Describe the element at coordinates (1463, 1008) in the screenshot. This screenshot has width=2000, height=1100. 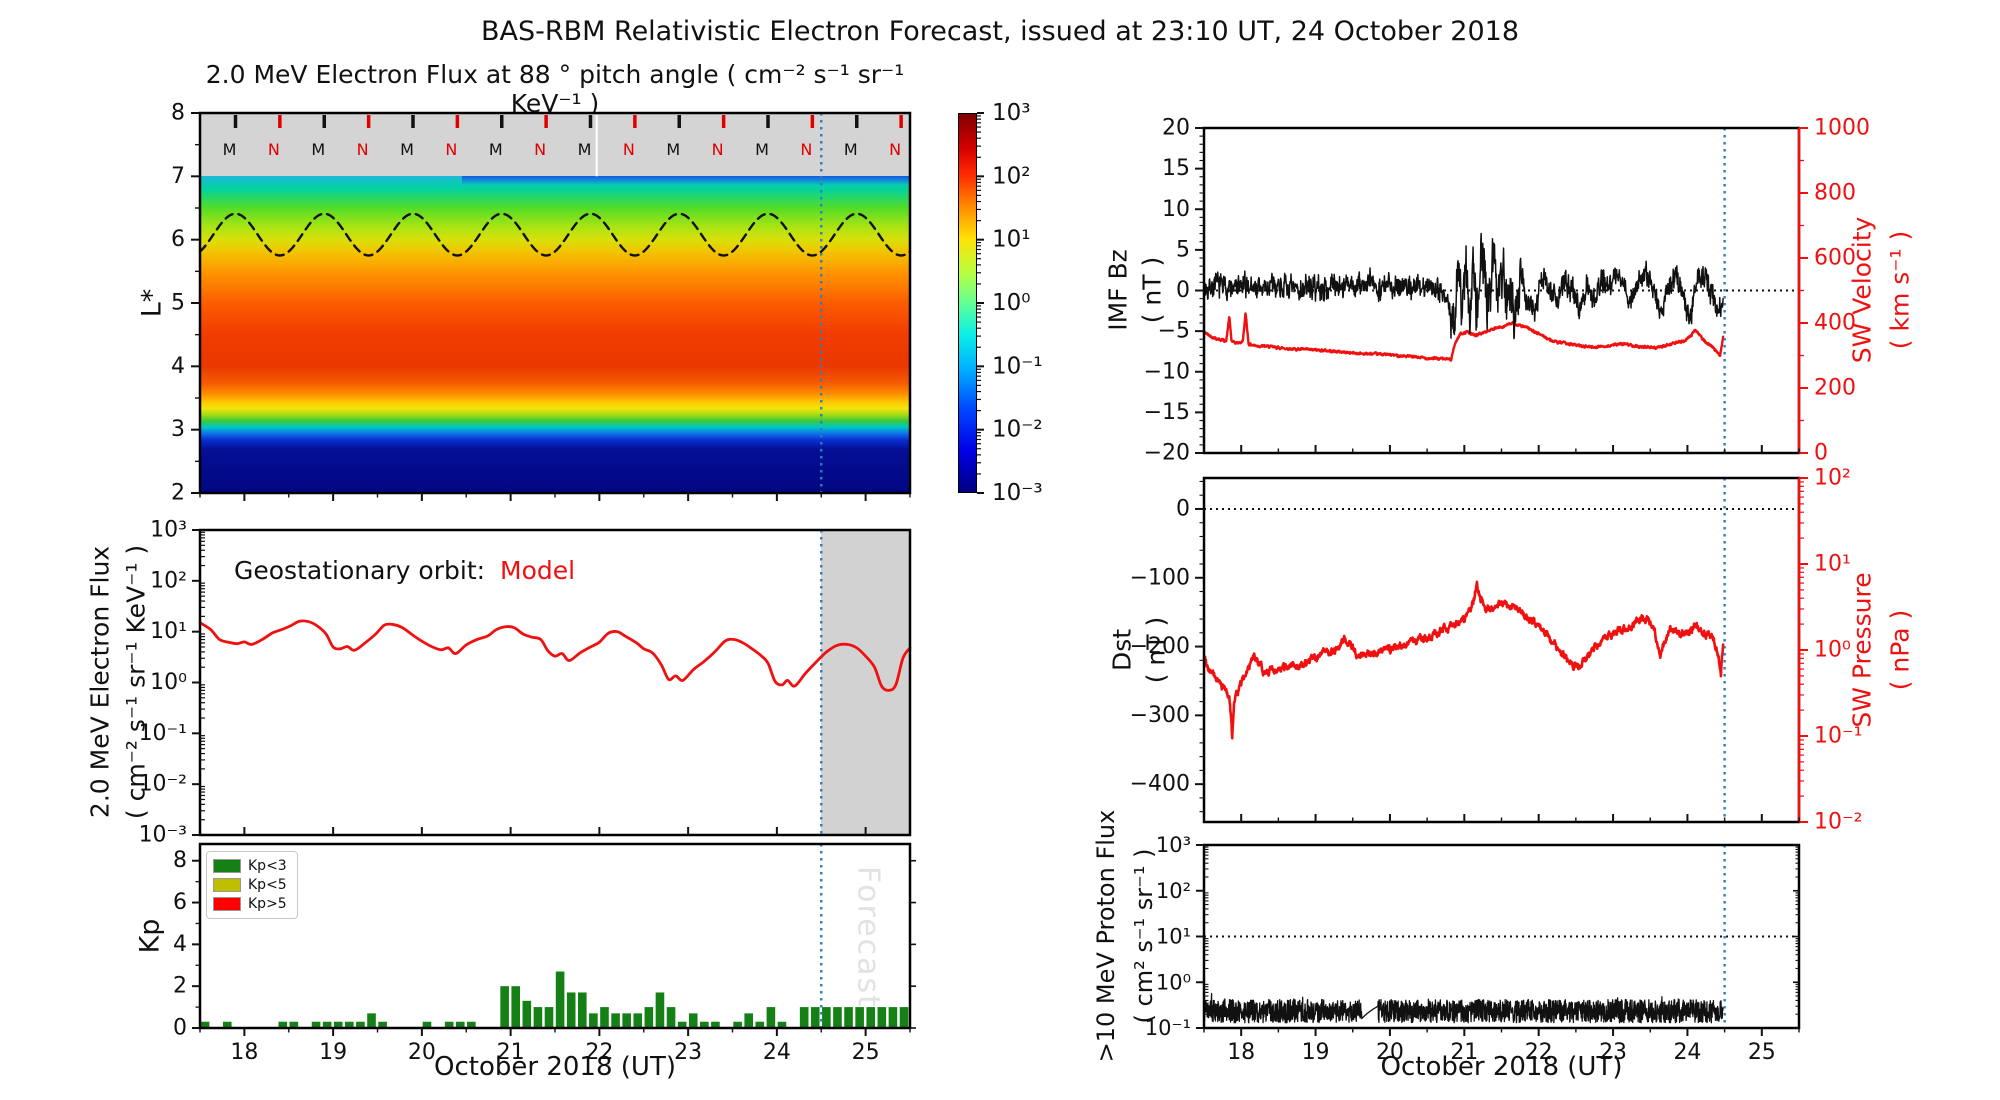
I see `proton-flux-line` at that location.